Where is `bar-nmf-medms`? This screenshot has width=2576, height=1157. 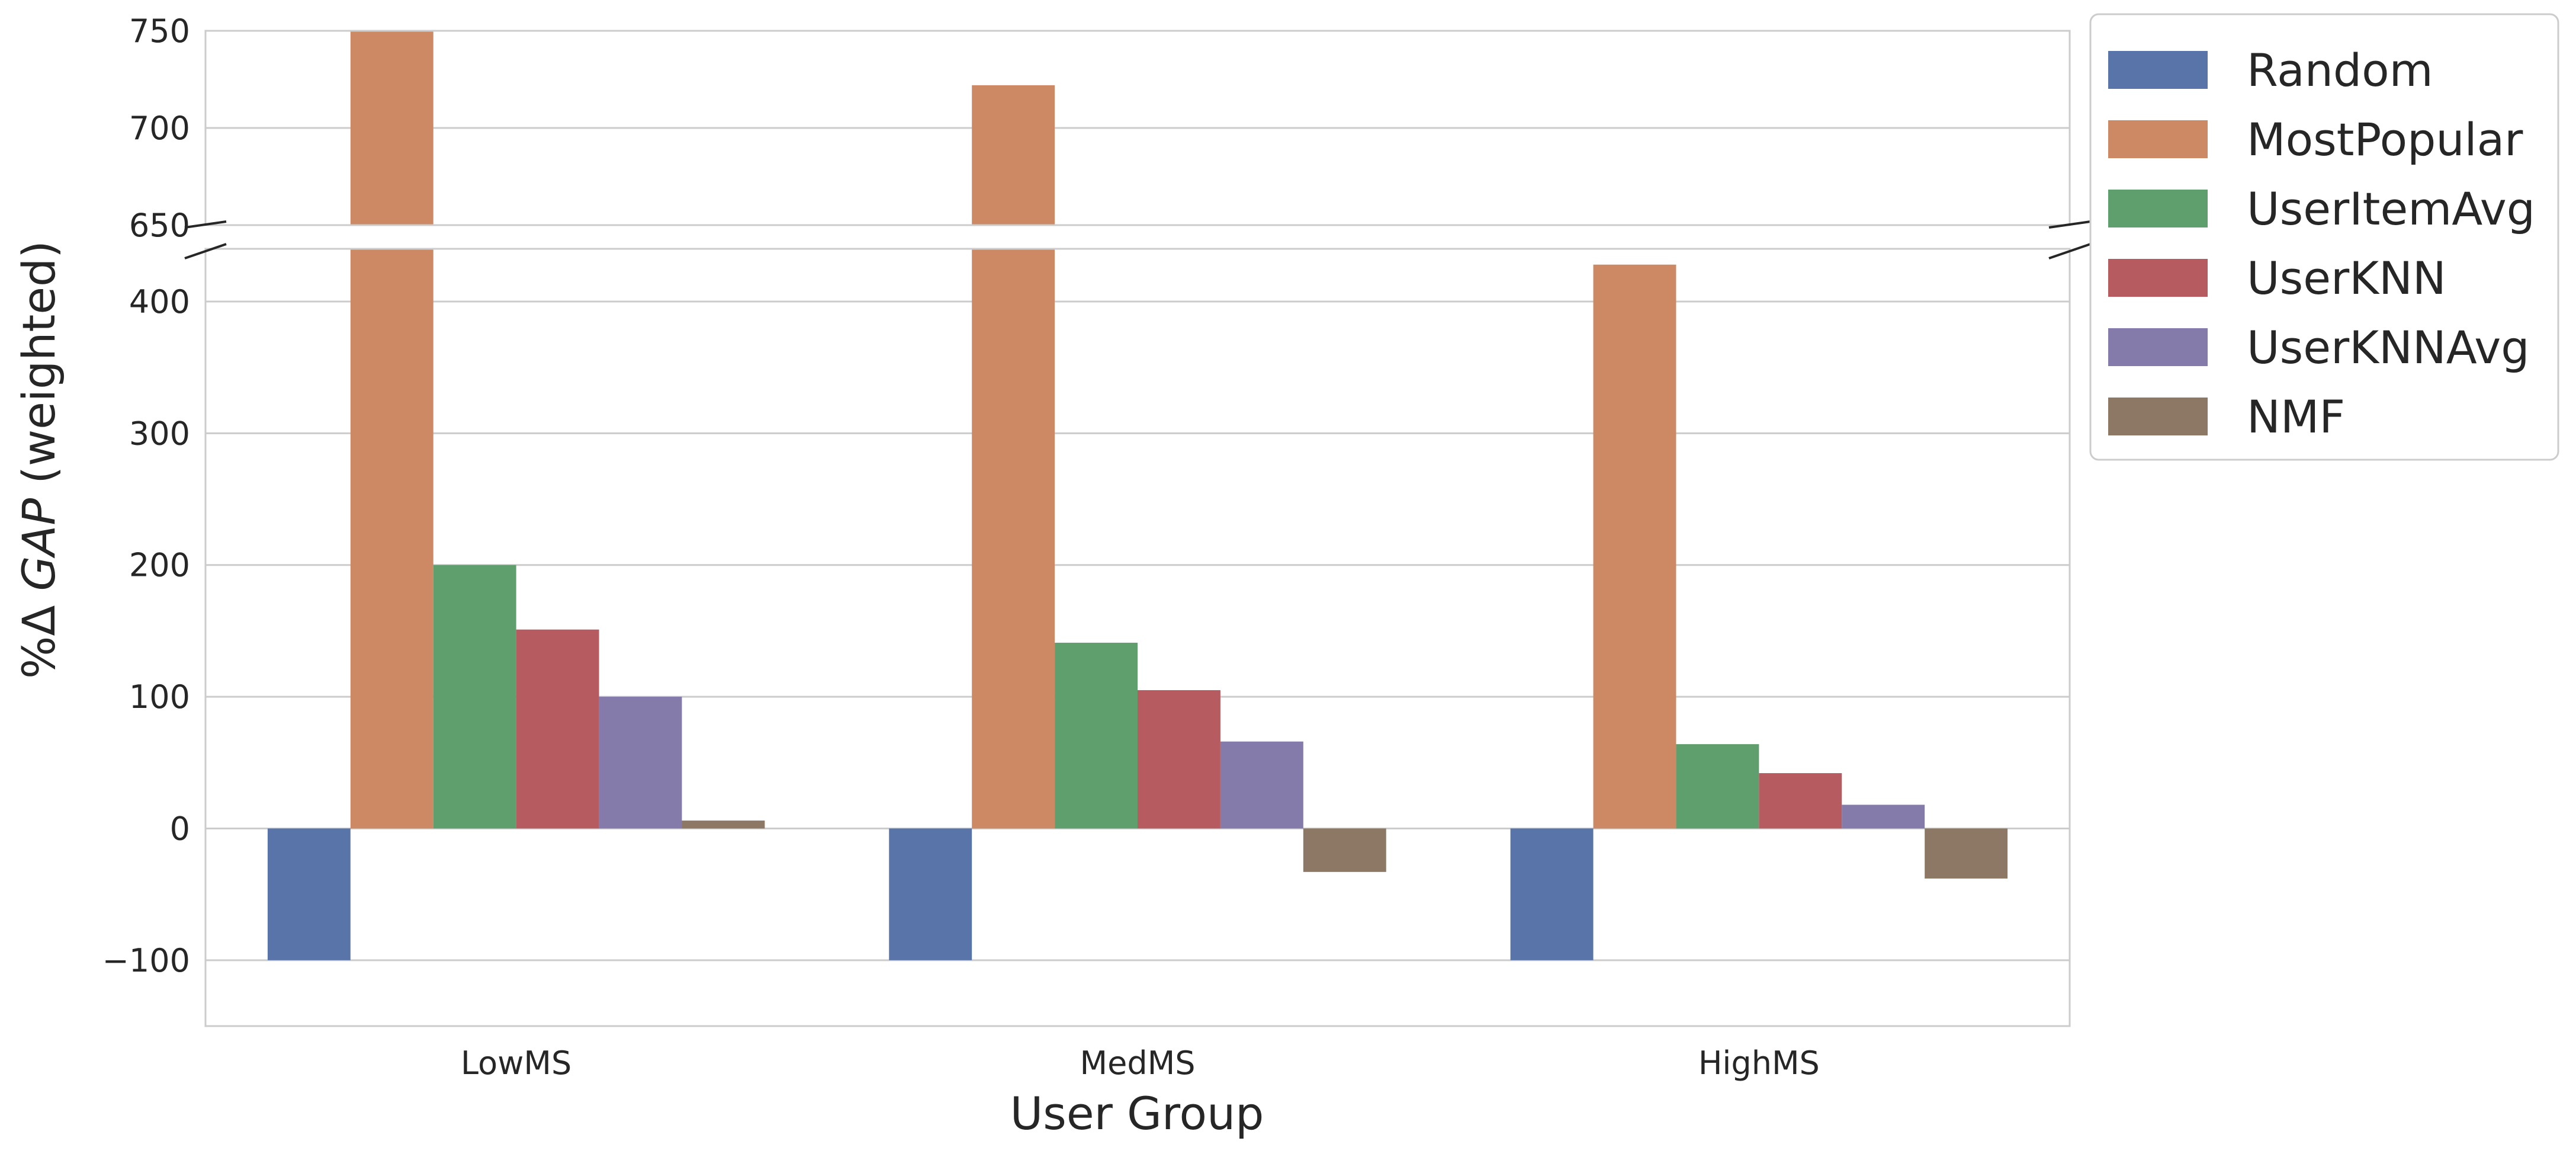
bar-nmf-medms is located at coordinates (1344, 850).